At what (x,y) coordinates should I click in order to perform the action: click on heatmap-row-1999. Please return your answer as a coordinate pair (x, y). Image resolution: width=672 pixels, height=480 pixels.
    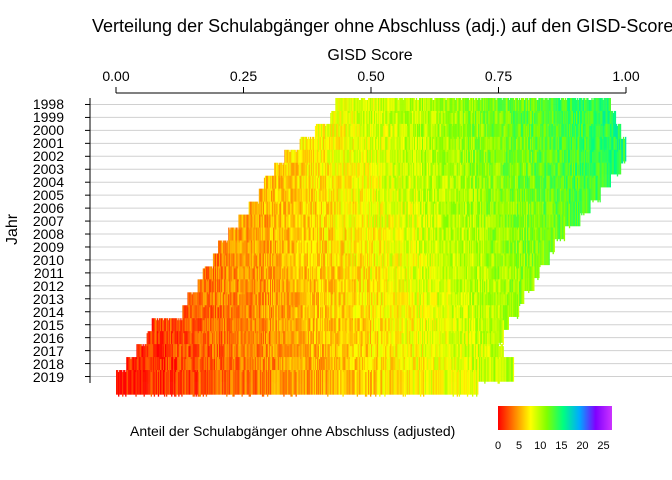
    Looking at the image, I should click on (473, 124).